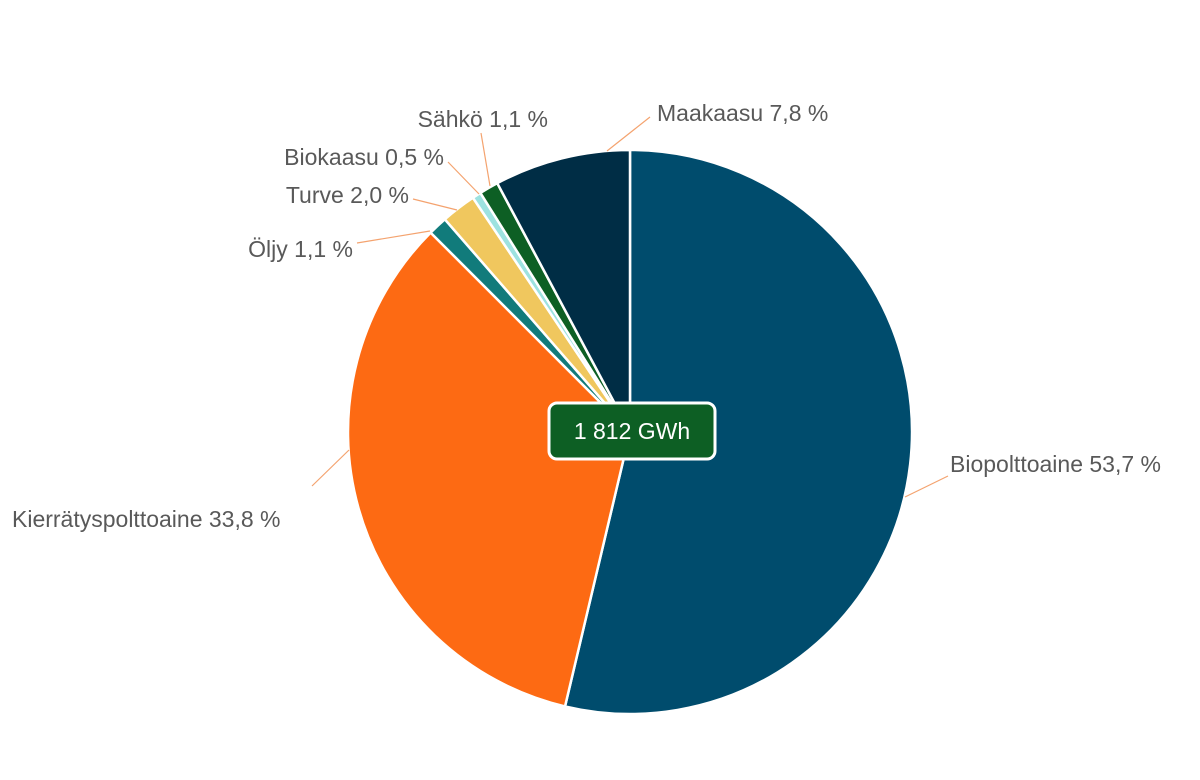  What do you see at coordinates (628, 134) in the screenshot?
I see `leader-line-maakaasu` at bounding box center [628, 134].